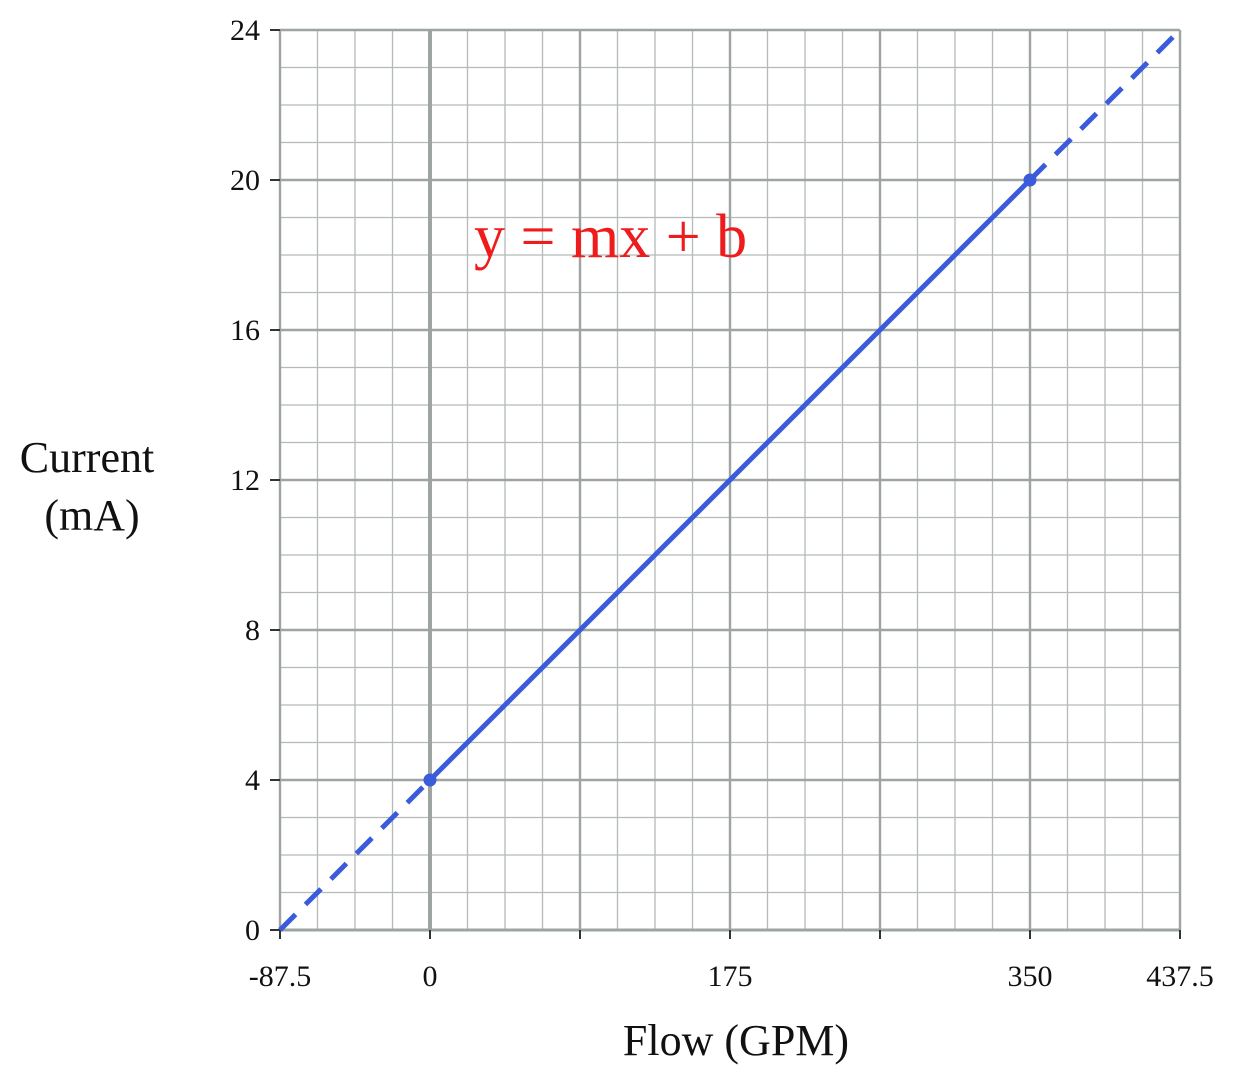  Describe the element at coordinates (245, 180) in the screenshot. I see `y-tick-label: 20` at that location.